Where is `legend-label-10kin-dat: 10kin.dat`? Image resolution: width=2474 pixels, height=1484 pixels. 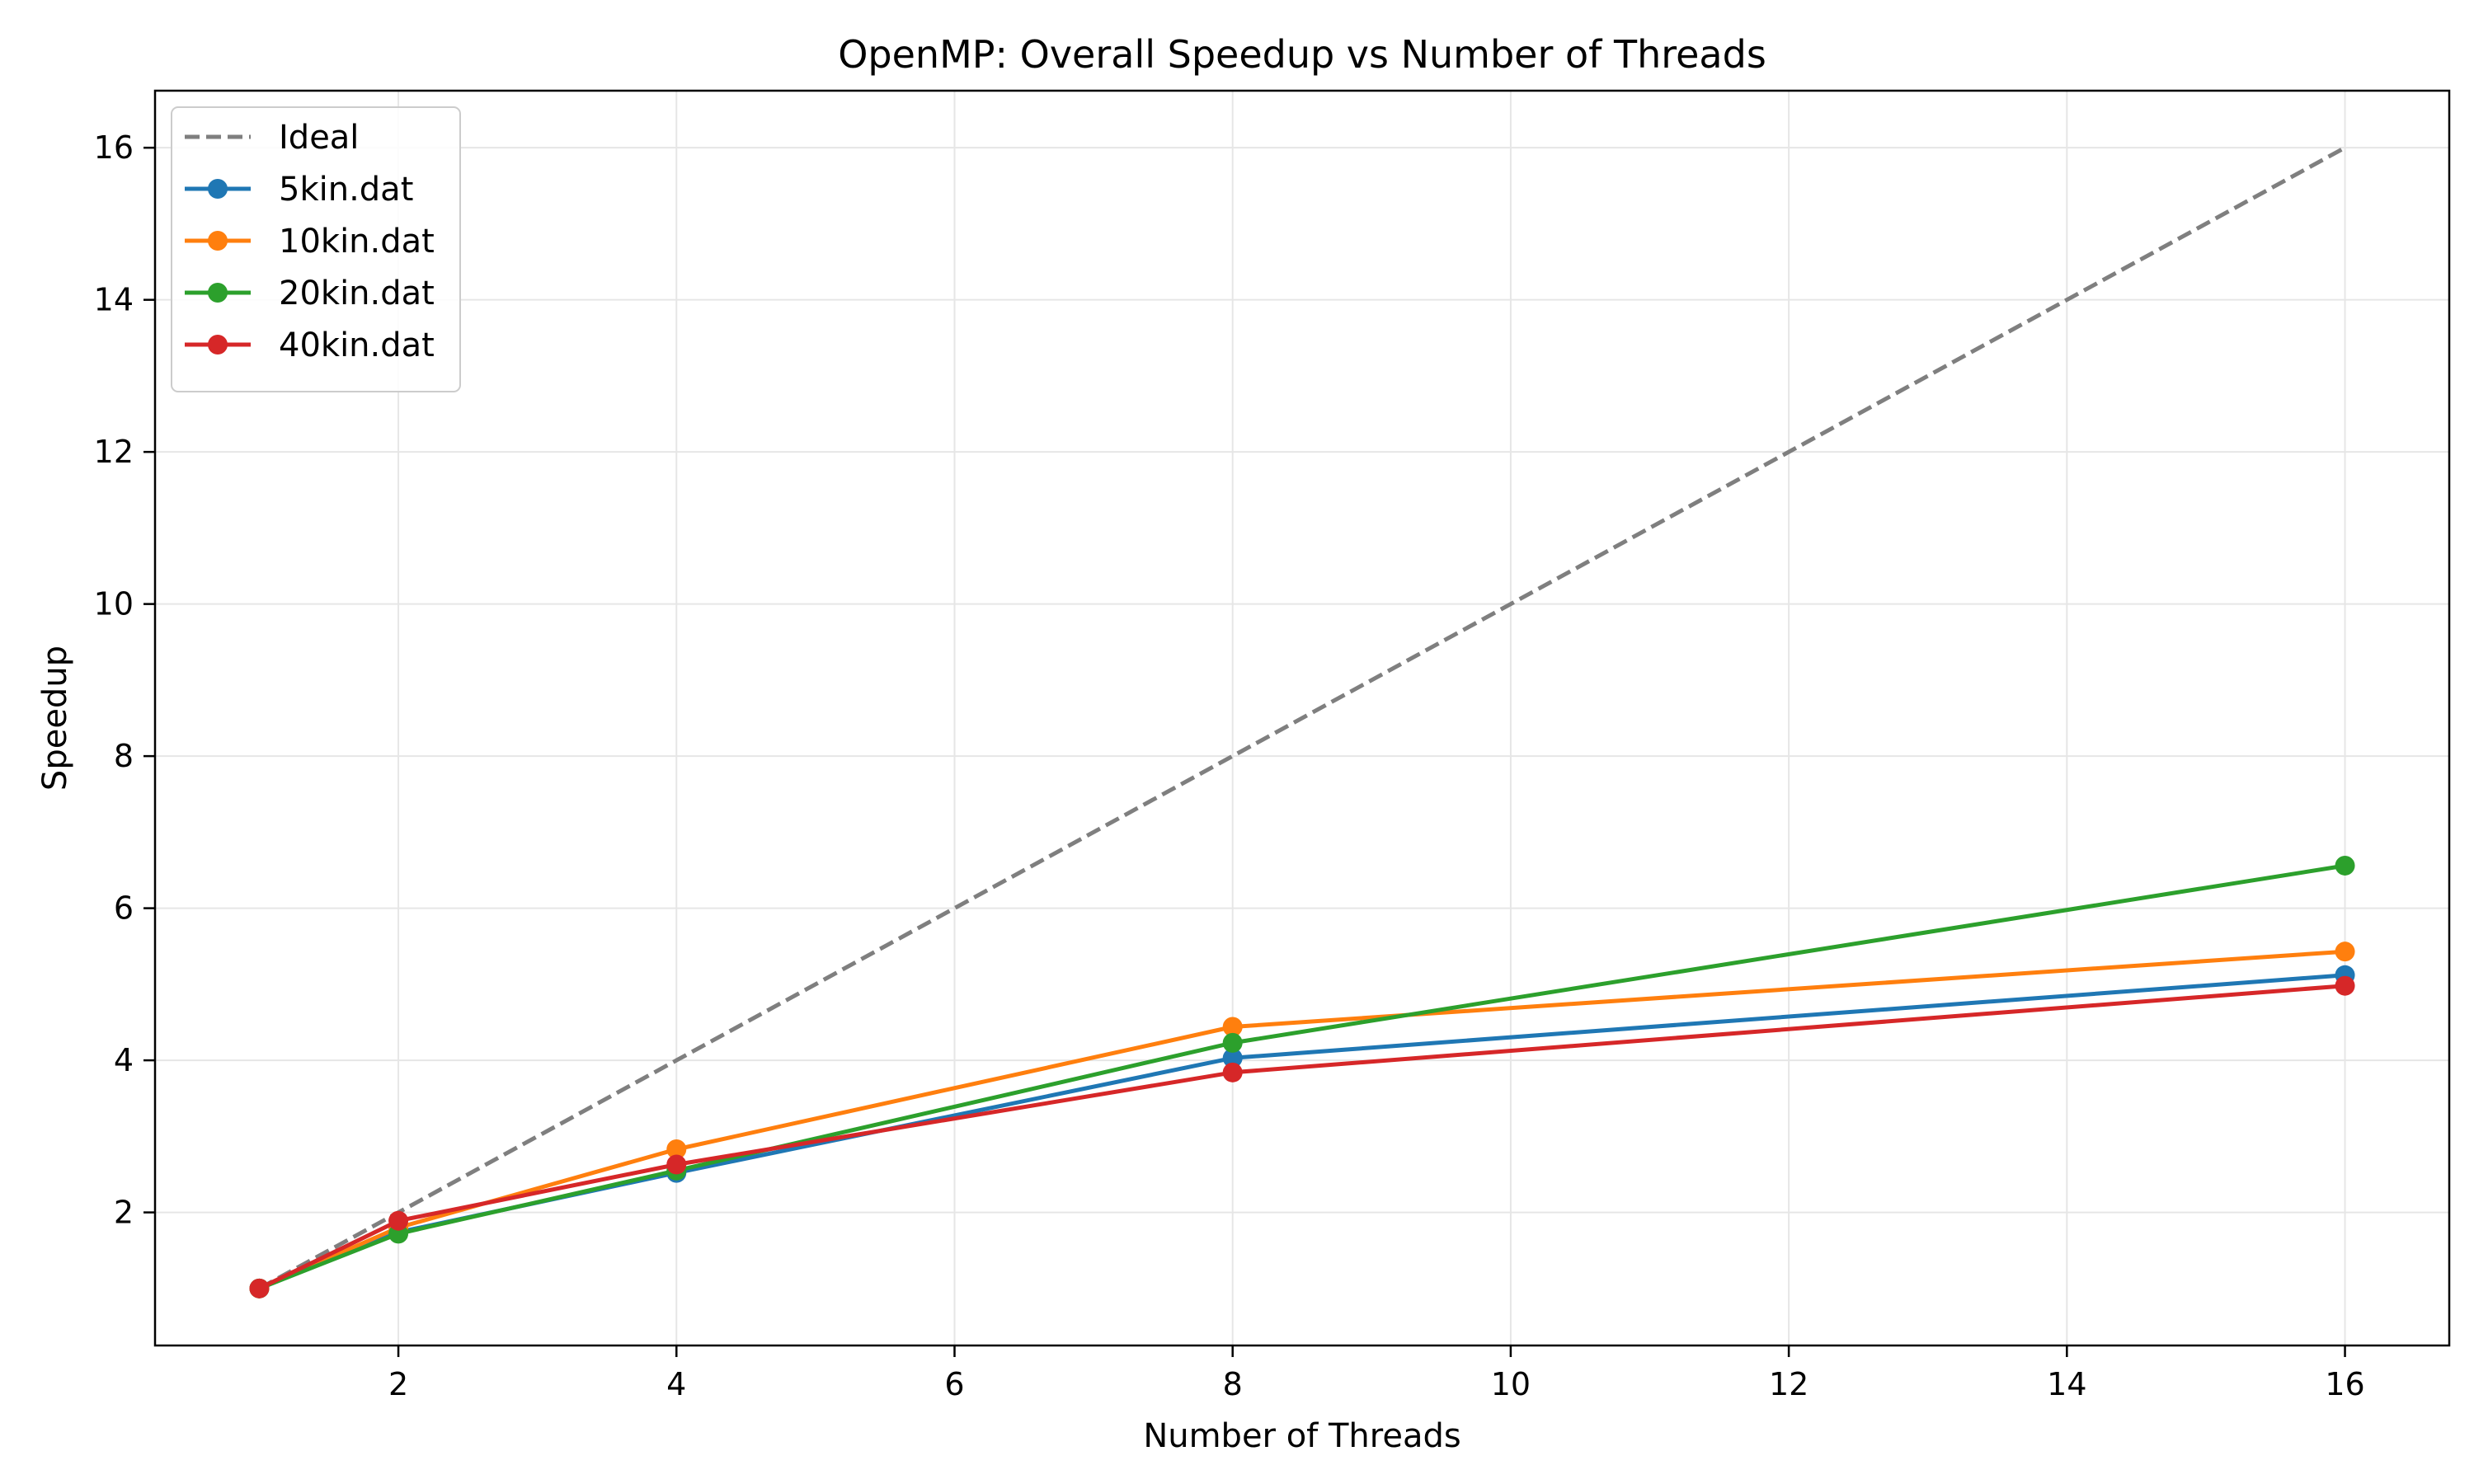
legend-label-10kin-dat: 10kin.dat is located at coordinates (357, 242).